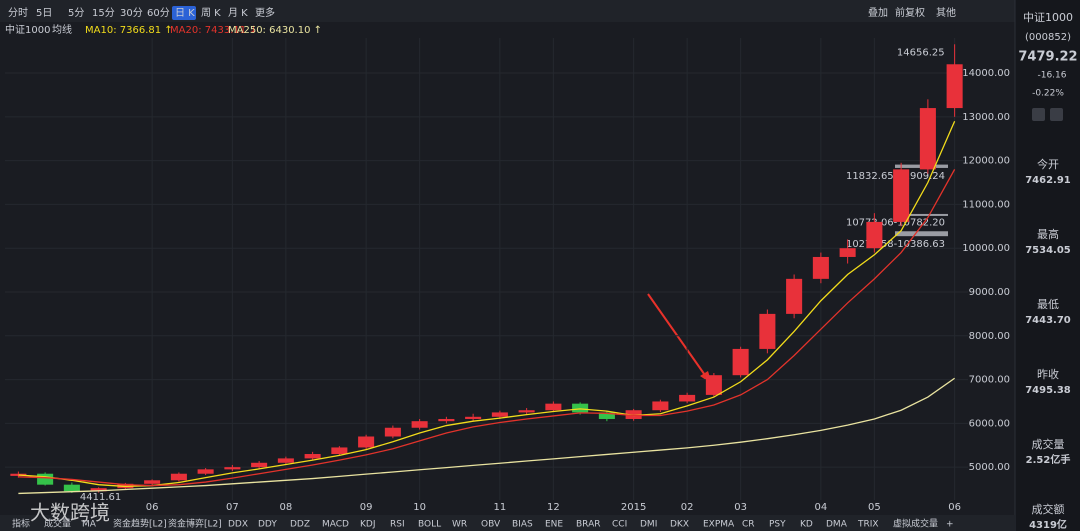  What do you see at coordinates (1048, 524) in the screenshot?
I see `stat-value: 4319亿` at bounding box center [1048, 524].